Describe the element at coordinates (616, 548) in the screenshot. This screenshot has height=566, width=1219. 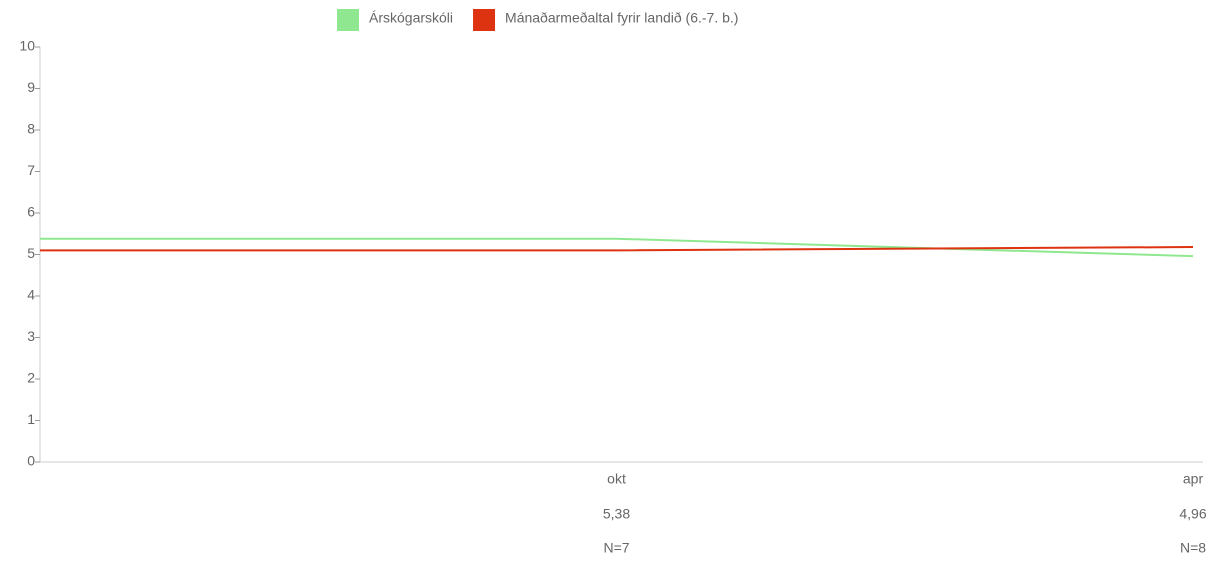
I see `n-label: N=7` at that location.